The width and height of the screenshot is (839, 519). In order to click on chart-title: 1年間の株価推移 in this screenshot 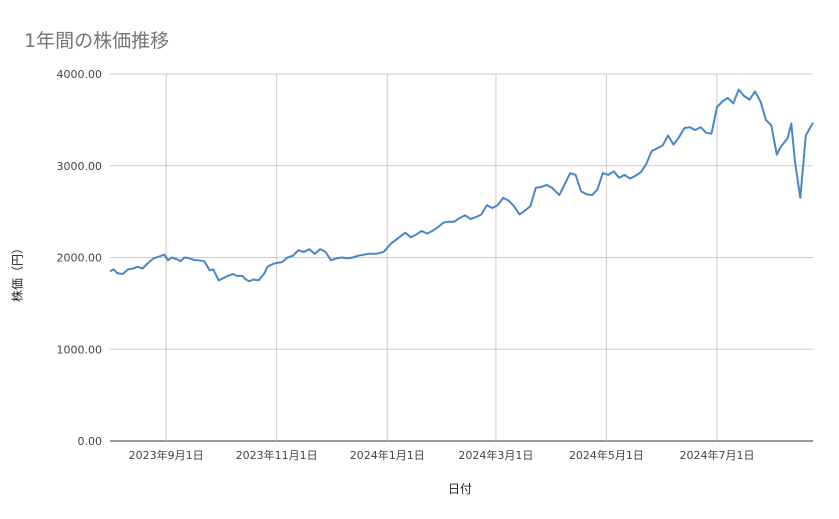, I will do `click(97, 41)`.